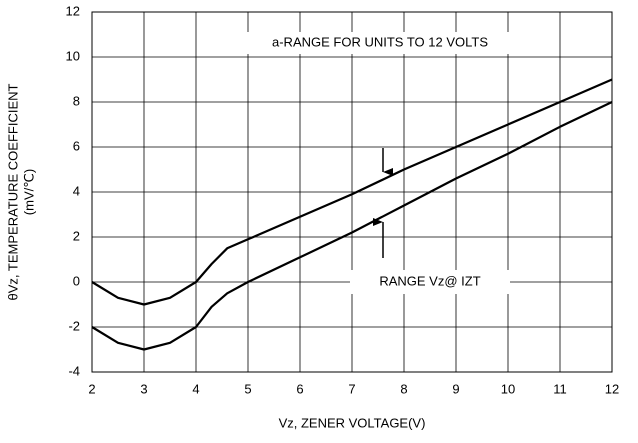 This screenshot has width=638, height=443. I want to click on x-tick-label: 12, so click(612, 388).